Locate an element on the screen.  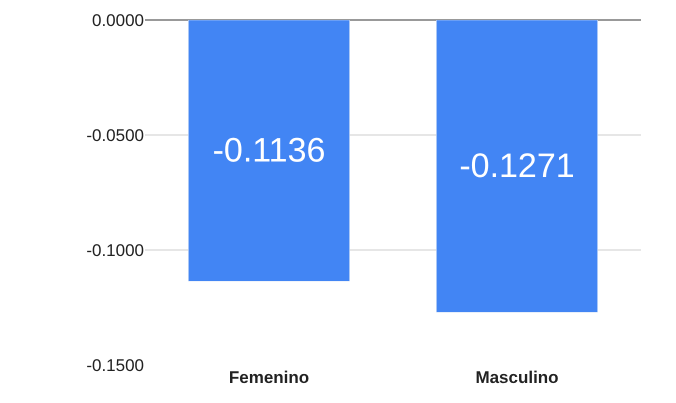
data-label: -0.1271 is located at coordinates (517, 166).